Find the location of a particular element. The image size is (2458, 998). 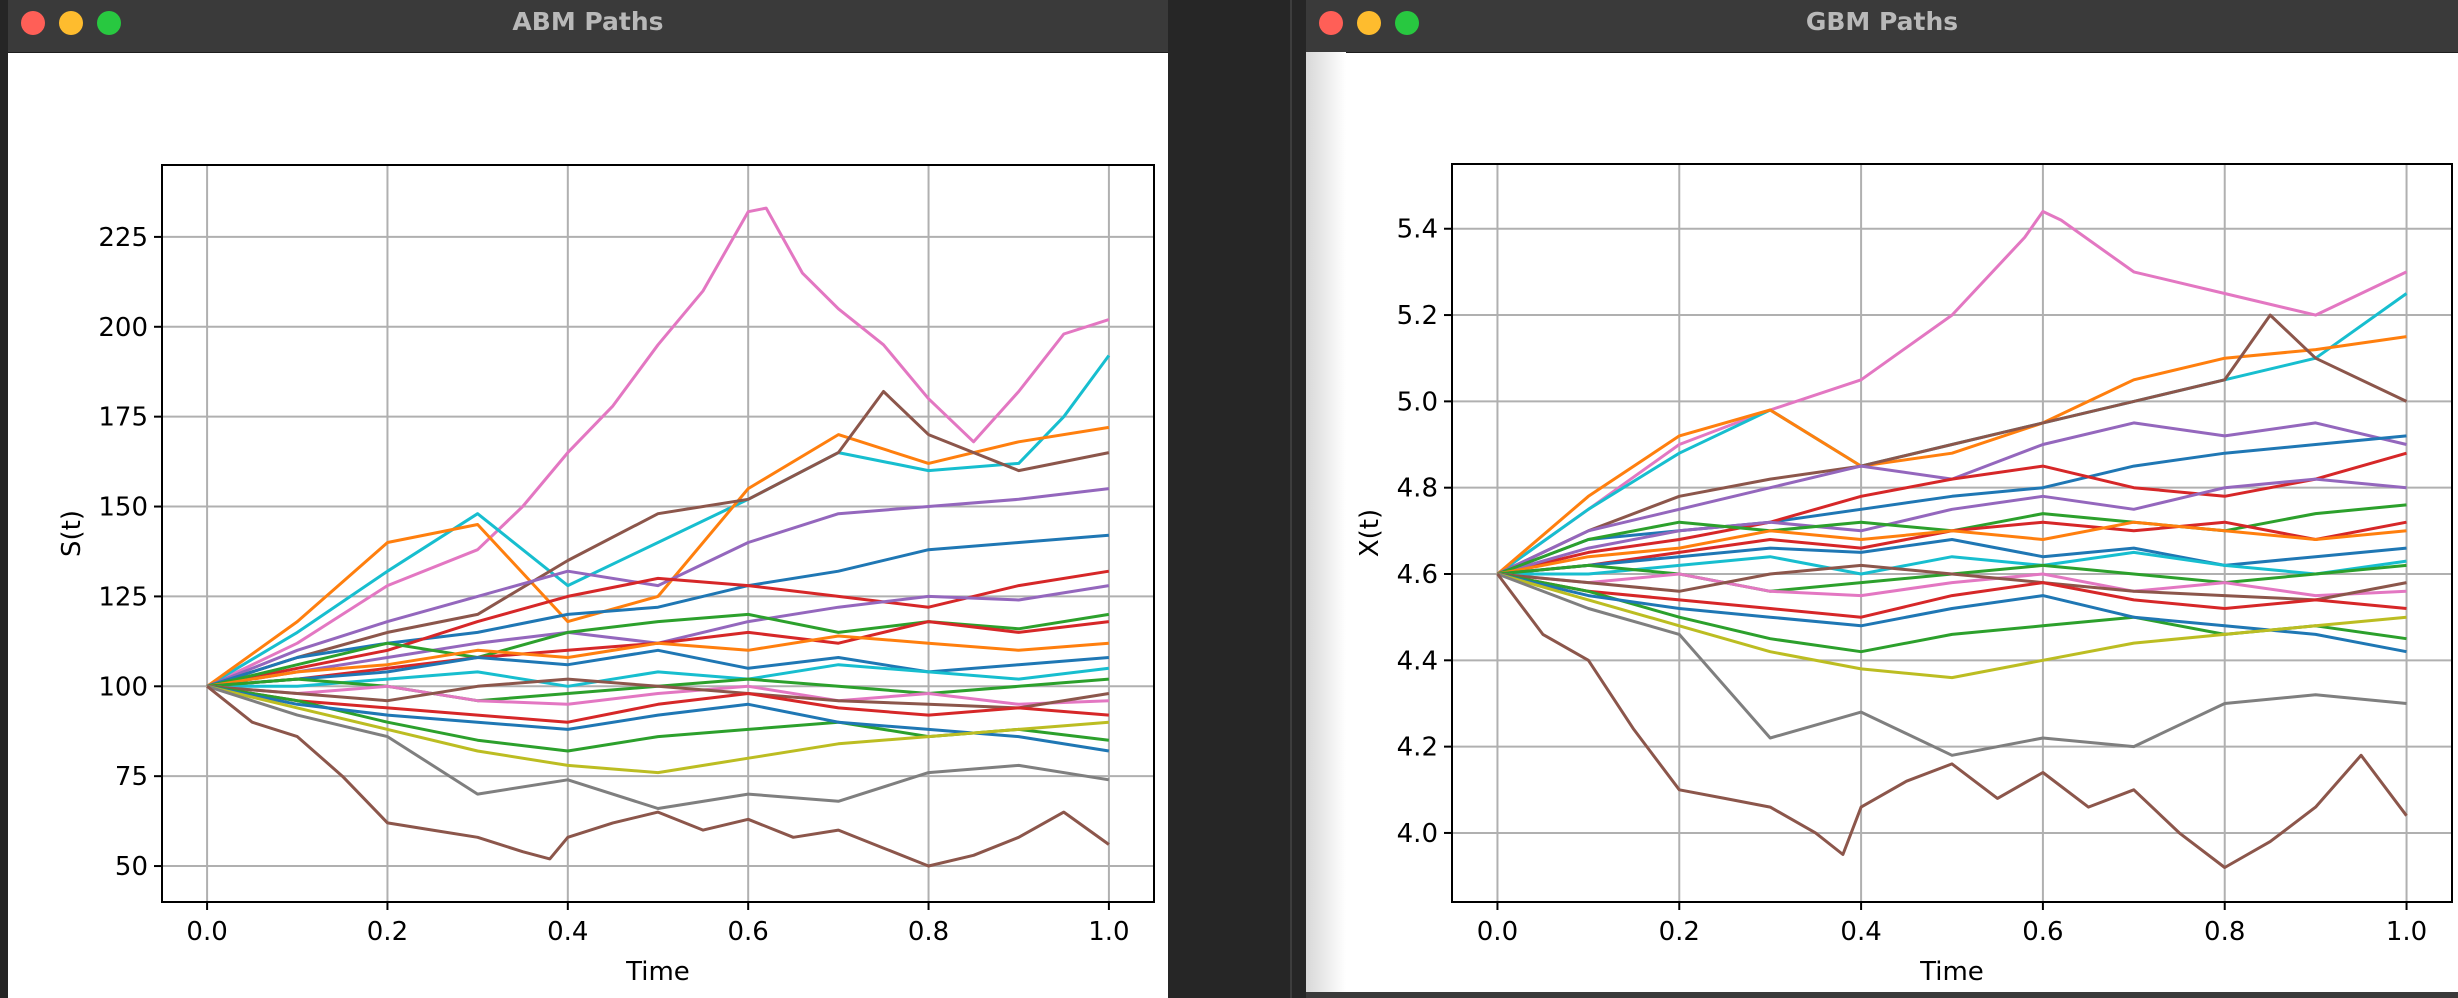

window-title: GBM Paths is located at coordinates (1882, 21).